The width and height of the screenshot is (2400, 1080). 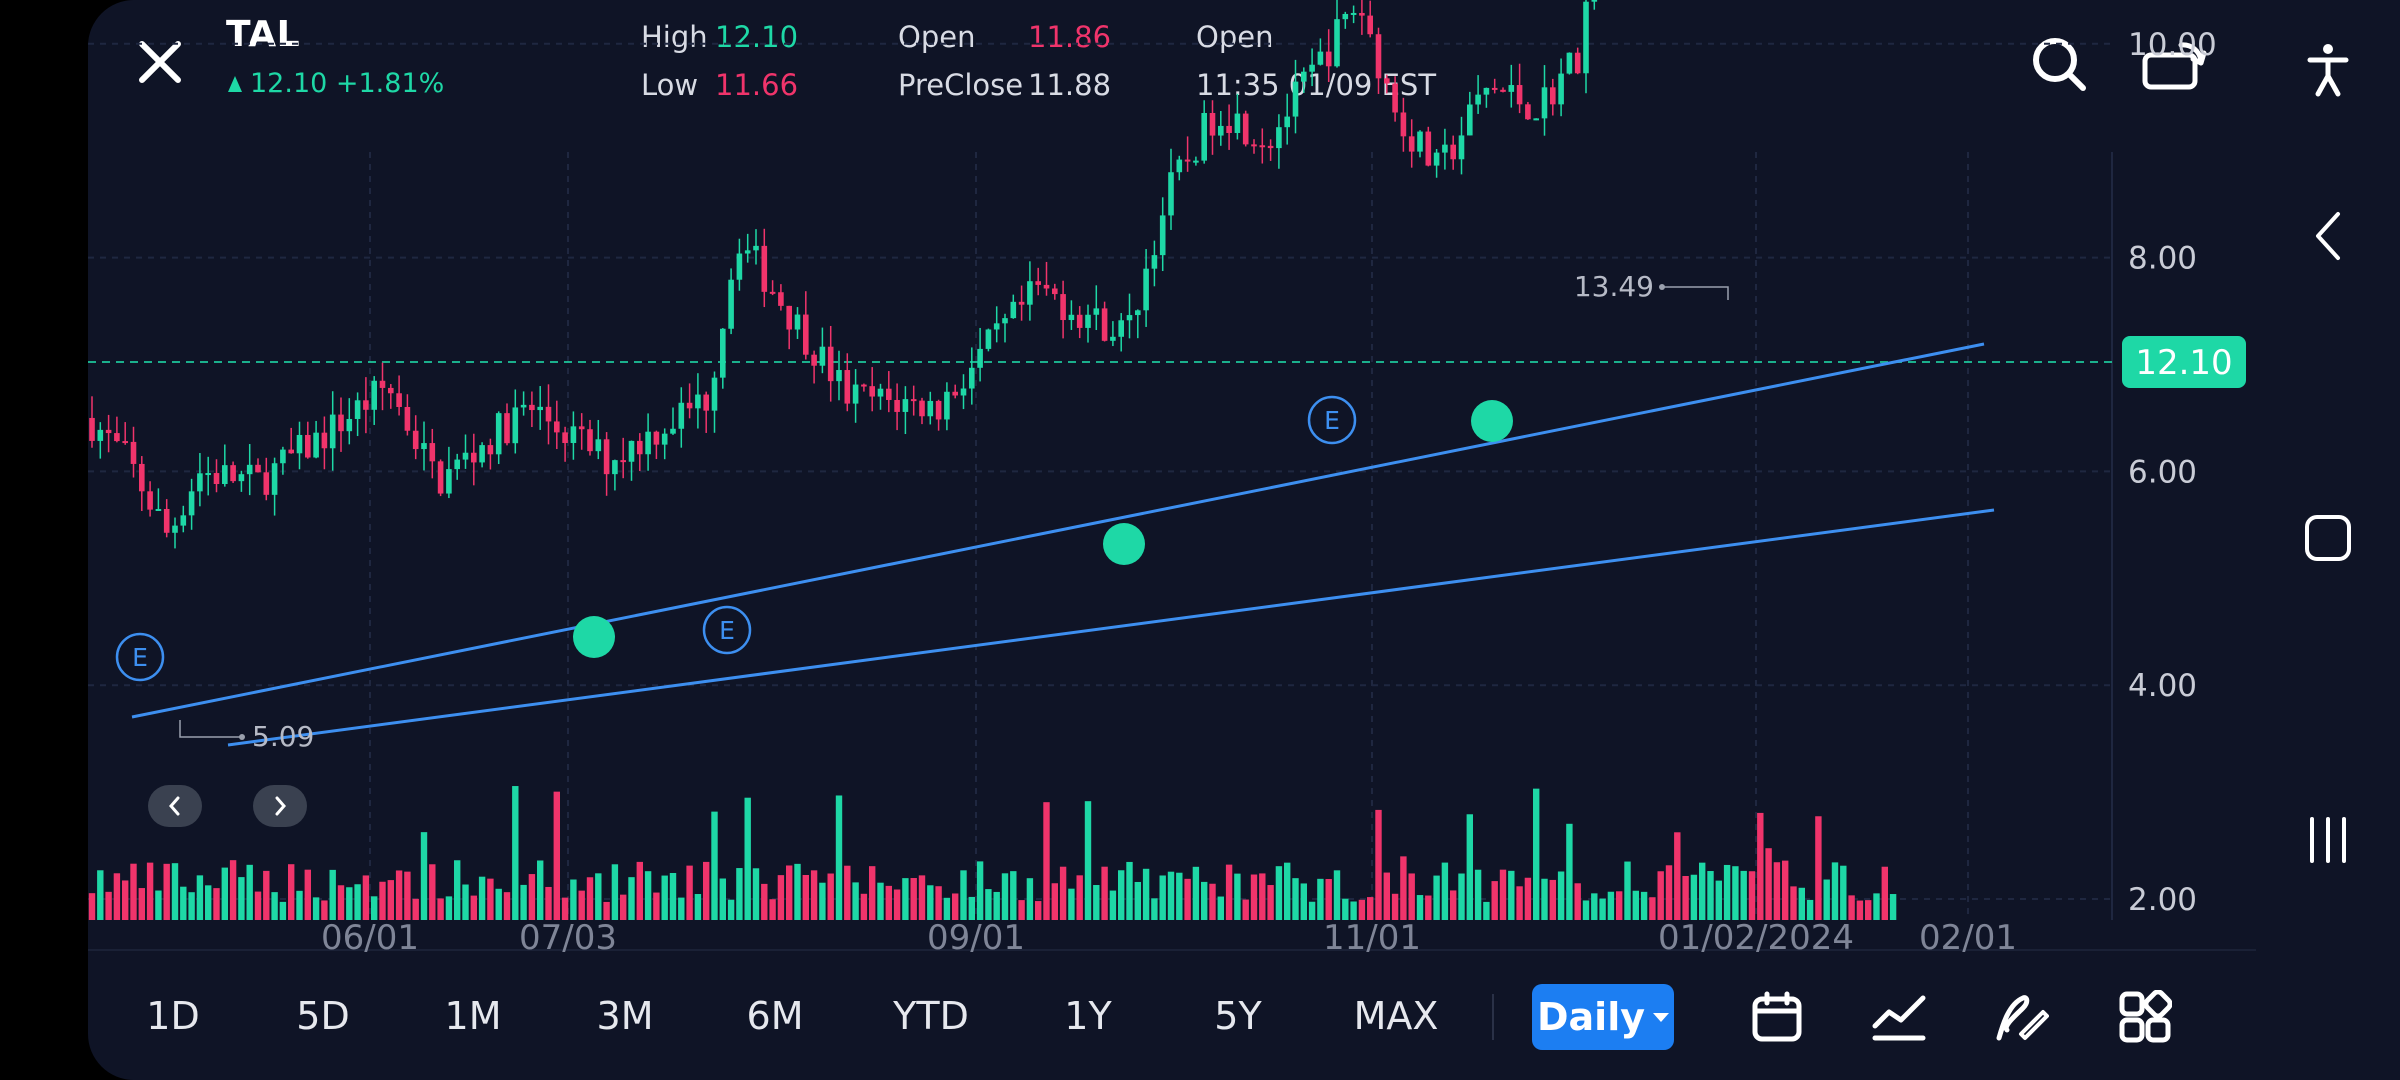 I want to click on timeframe-1y: 1Y, so click(x=1088, y=1016).